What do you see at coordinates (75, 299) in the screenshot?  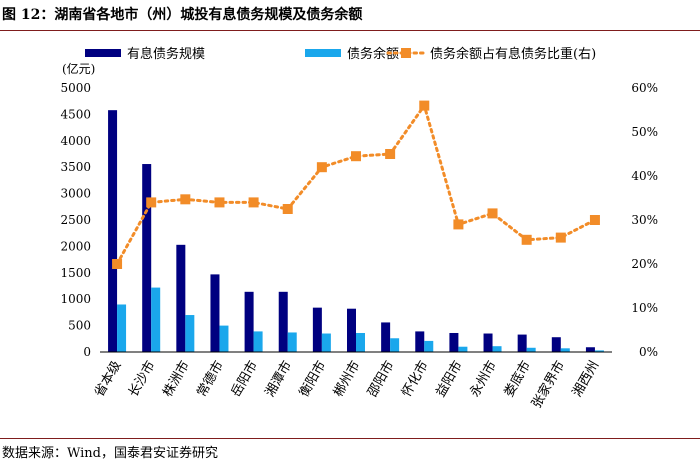 I see `y-tick-label: 1000` at bounding box center [75, 299].